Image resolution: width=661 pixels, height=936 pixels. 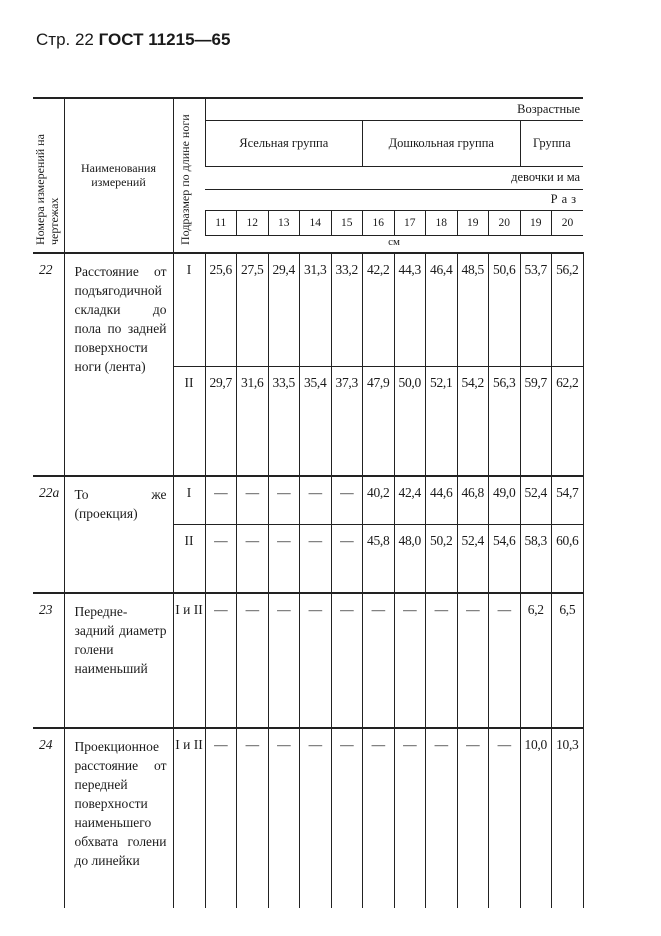 I want to click on value-cell: 50,0, so click(x=409, y=420).